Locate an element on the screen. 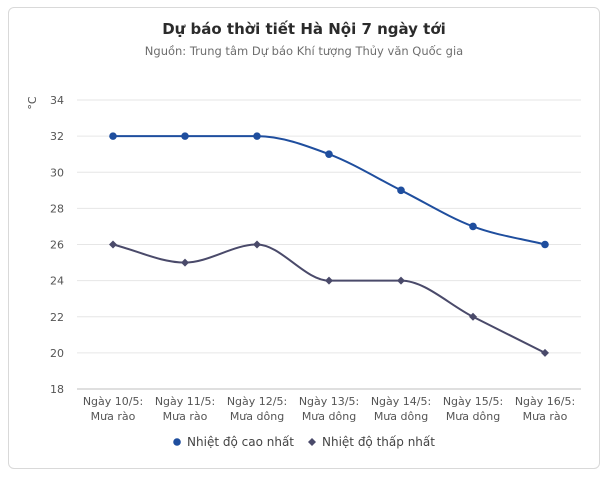 Image resolution: width=608 pixels, height=477 pixels. x-tick-label-line: Ngày 11/5: is located at coordinates (185, 401).